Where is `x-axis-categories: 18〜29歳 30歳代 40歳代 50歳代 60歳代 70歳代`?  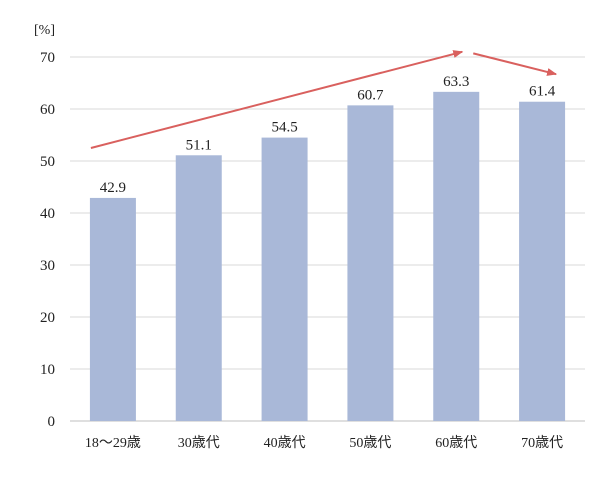
x-axis-categories: 18〜29歳 30歳代 40歳代 50歳代 60歳代 70歳代 is located at coordinates (324, 443).